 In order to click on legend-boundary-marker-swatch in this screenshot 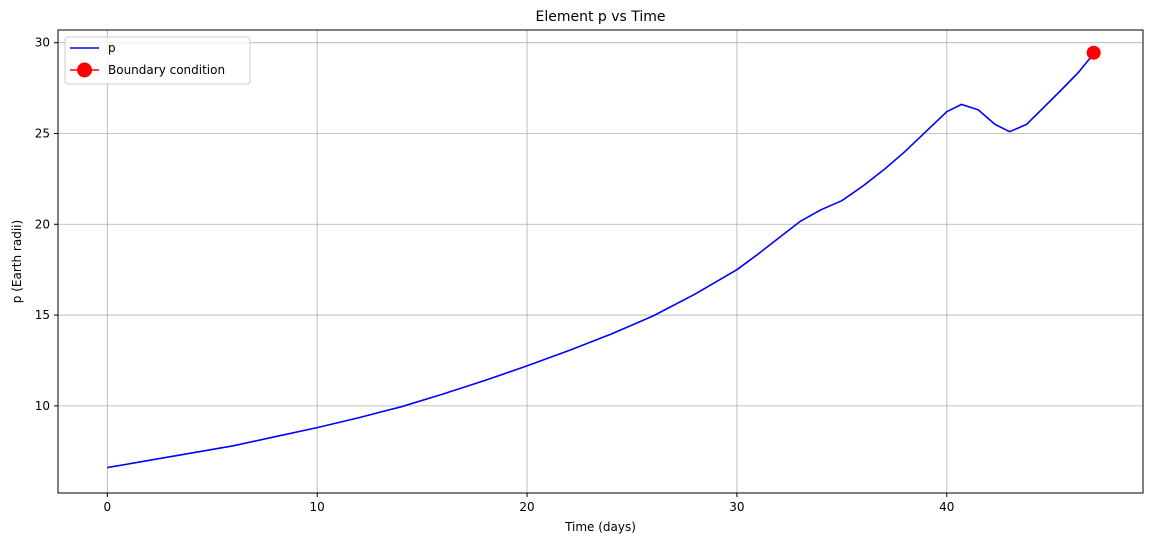, I will do `click(84, 70)`.